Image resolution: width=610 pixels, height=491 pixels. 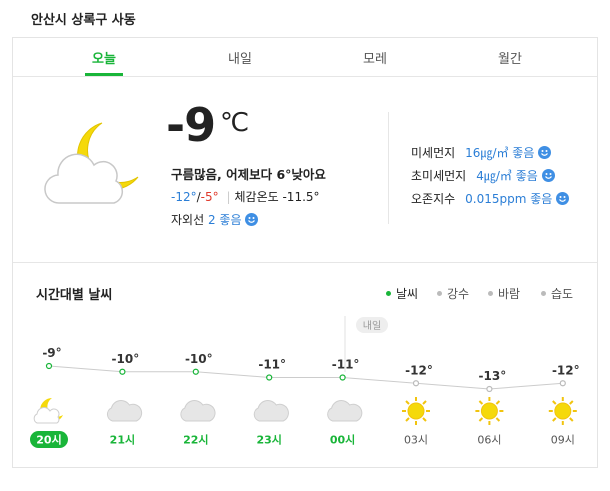 What do you see at coordinates (224, 220) in the screenshot?
I see `uv-value: 2 좋음` at bounding box center [224, 220].